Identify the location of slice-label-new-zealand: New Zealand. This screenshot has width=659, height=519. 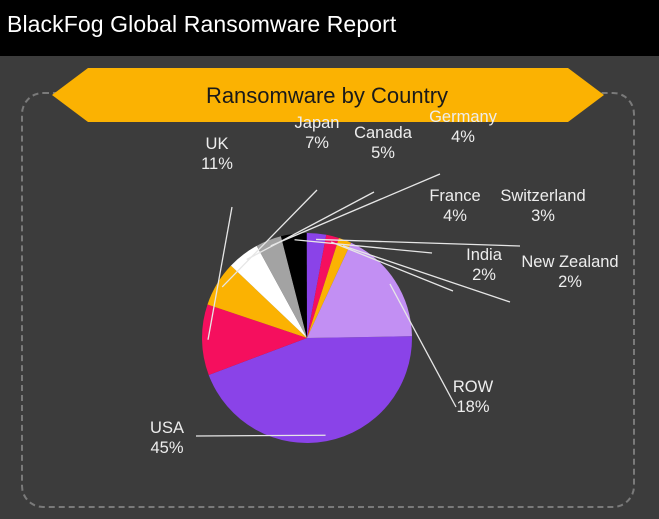
(569, 262).